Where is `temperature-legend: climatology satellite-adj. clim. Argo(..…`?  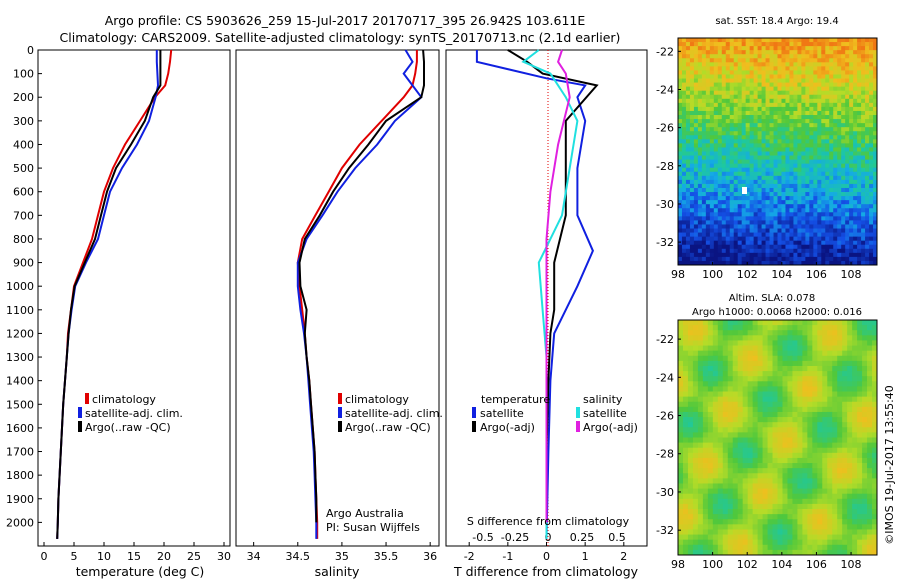 temperature-legend: climatology satellite-adj. clim. Argo(..… is located at coordinates (130, 413).